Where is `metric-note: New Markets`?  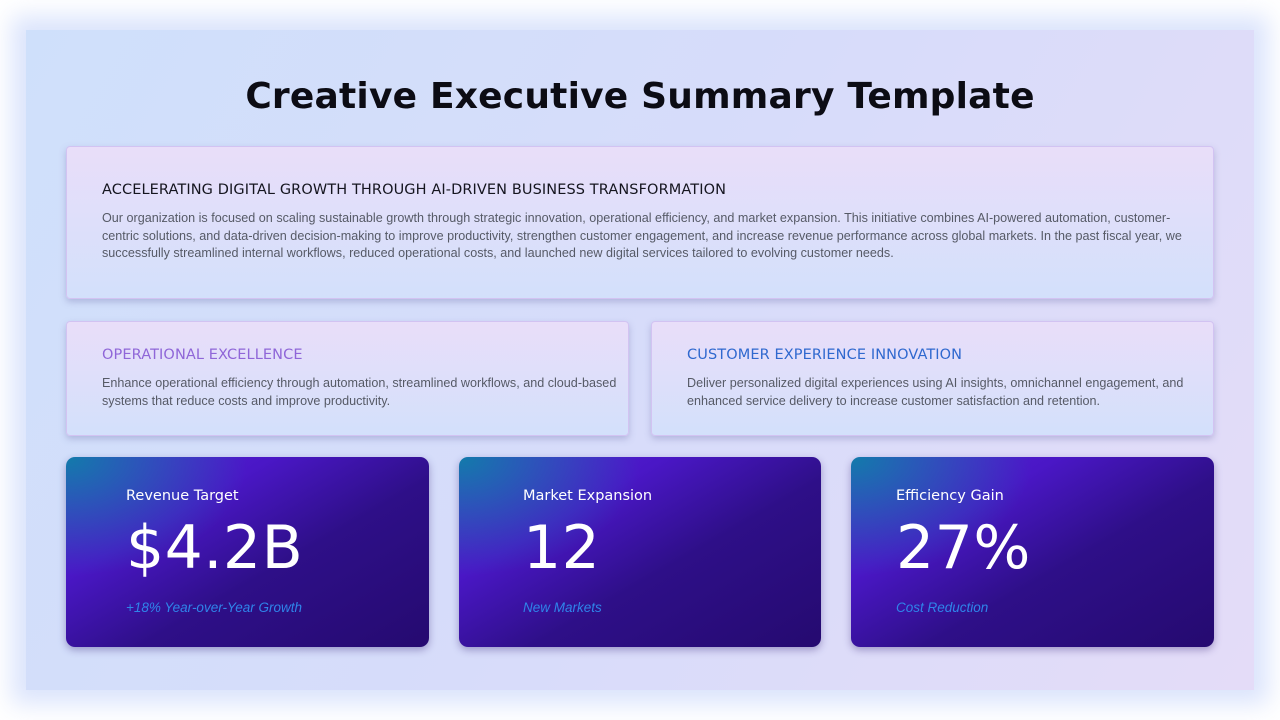 metric-note: New Markets is located at coordinates (562, 607).